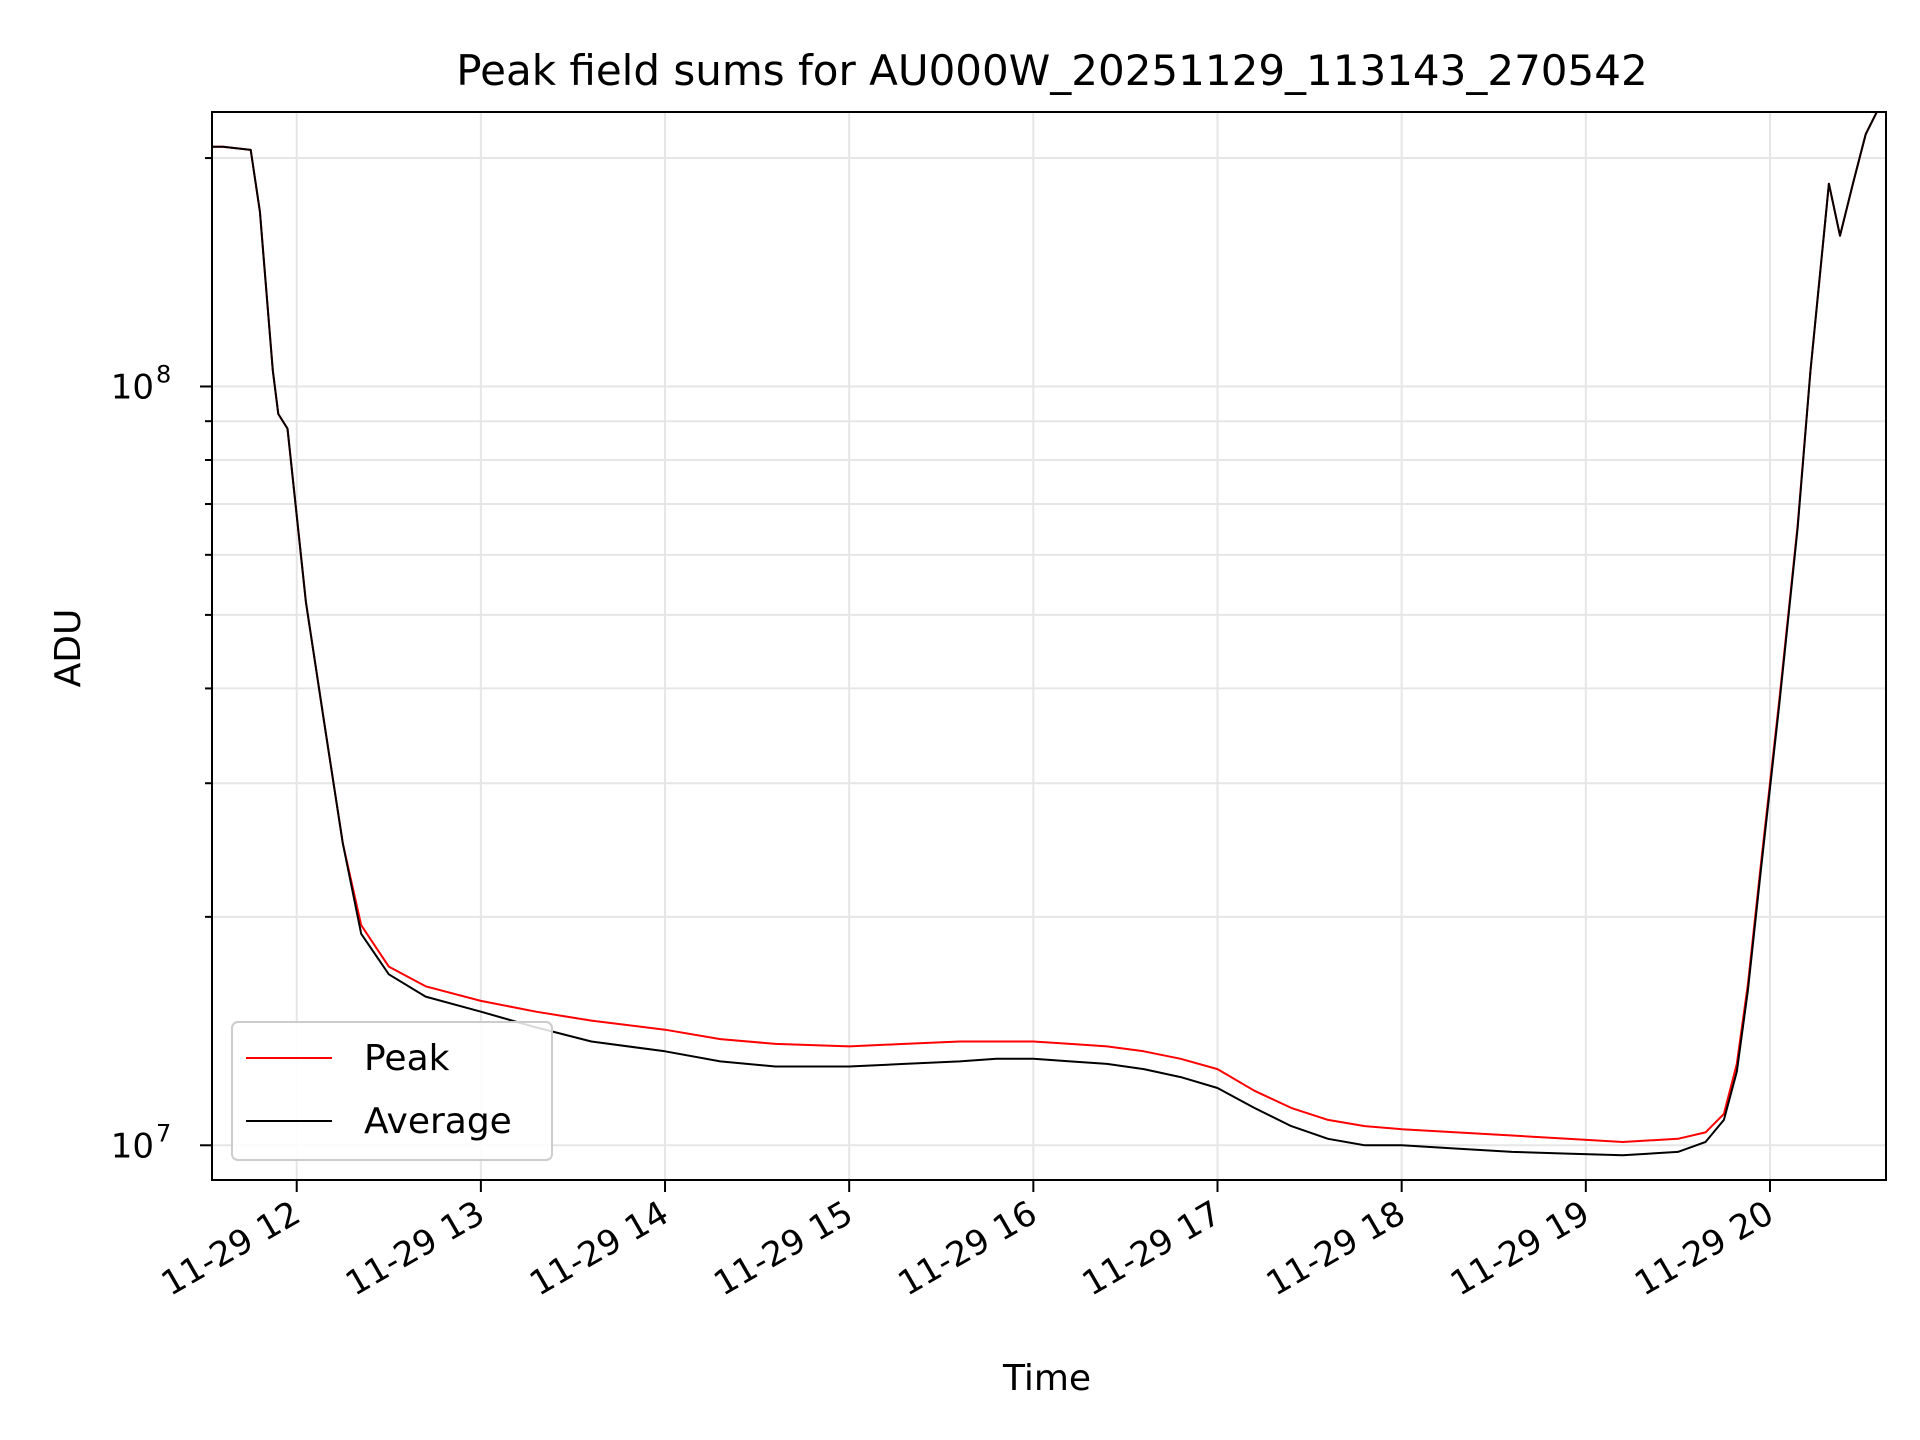  Describe the element at coordinates (163, 374) in the screenshot. I see `y-tick-label-exponent: 8` at that location.